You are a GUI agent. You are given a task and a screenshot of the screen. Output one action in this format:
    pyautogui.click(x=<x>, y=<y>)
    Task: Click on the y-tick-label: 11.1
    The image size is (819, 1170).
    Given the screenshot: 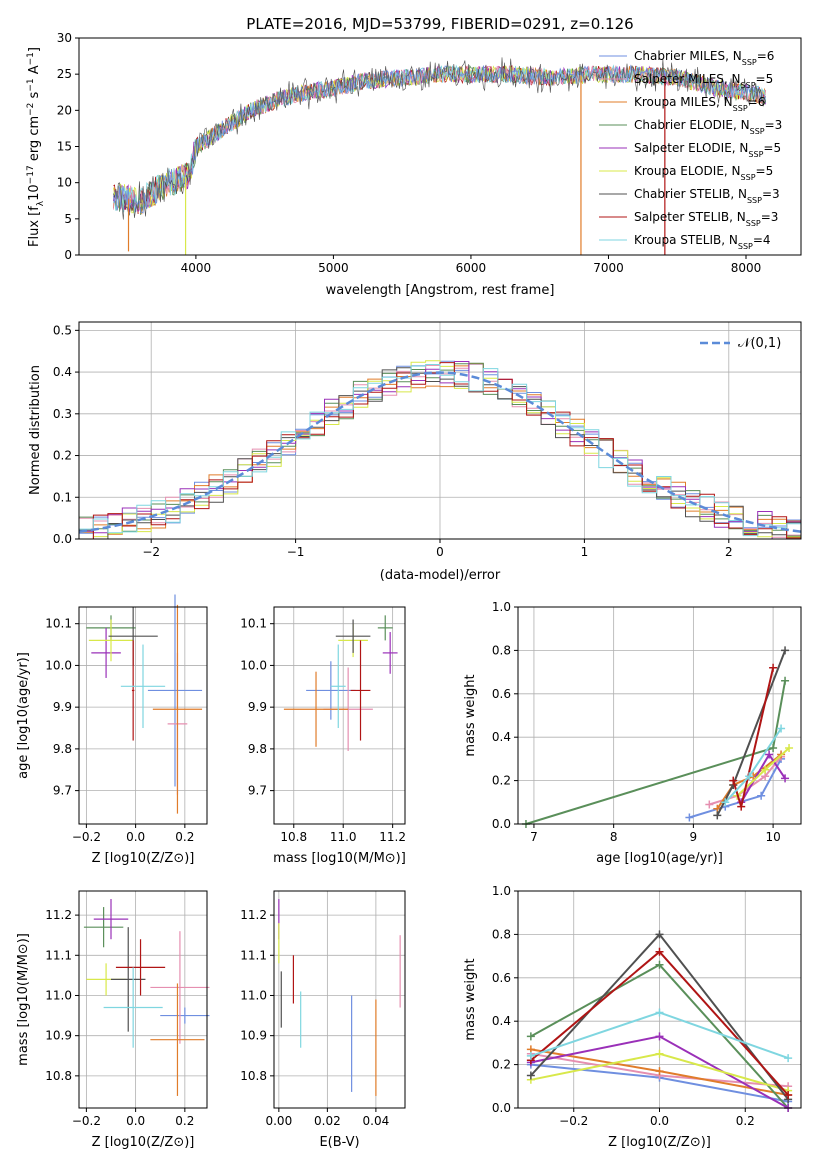 What is the action you would take?
    pyautogui.click(x=58, y=955)
    